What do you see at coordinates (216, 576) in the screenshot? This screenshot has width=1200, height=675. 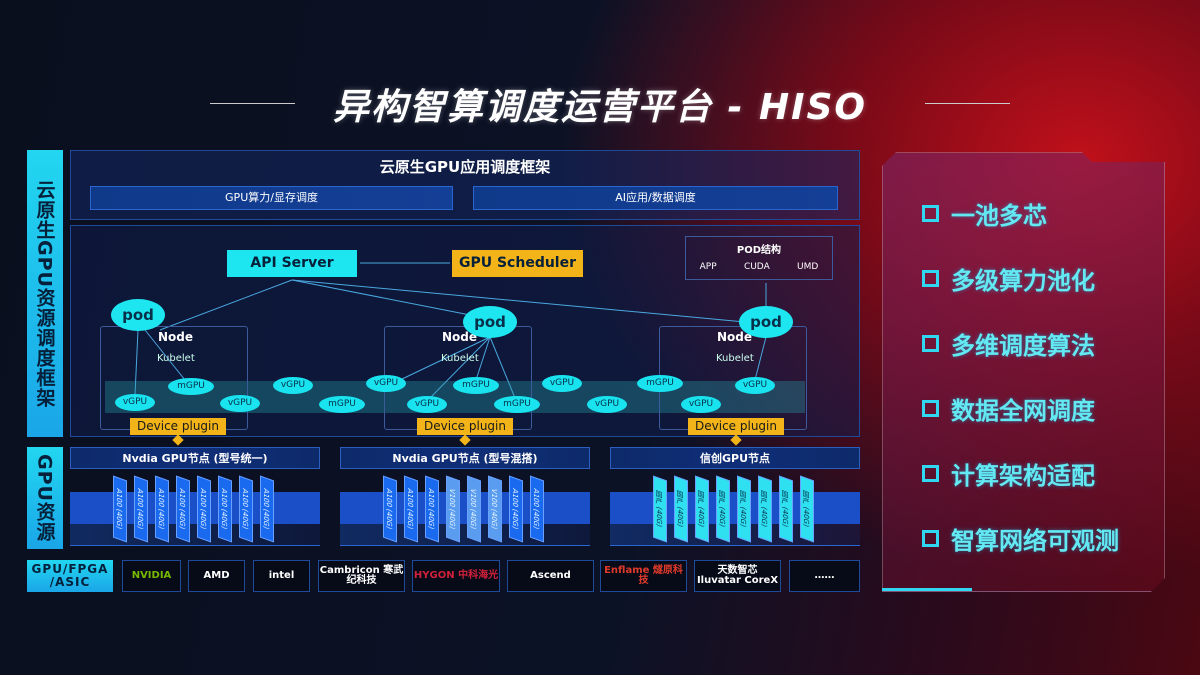 I see `vendor-logo-1: AMD` at bounding box center [216, 576].